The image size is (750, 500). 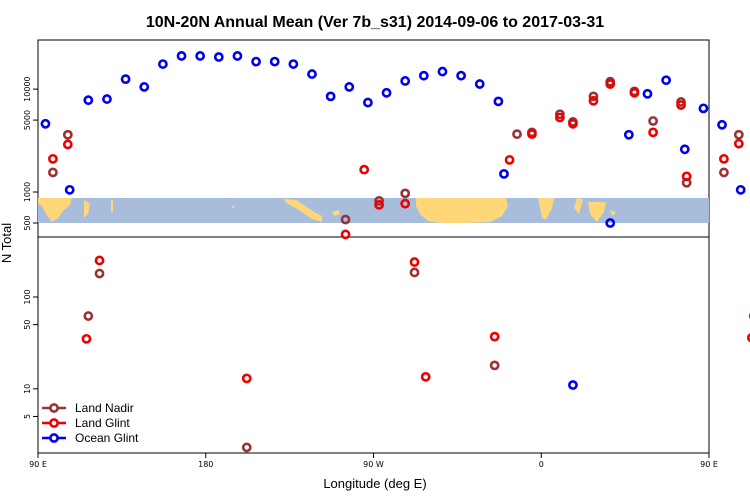 I want to click on y-tick-label: 500, so click(x=27, y=222).